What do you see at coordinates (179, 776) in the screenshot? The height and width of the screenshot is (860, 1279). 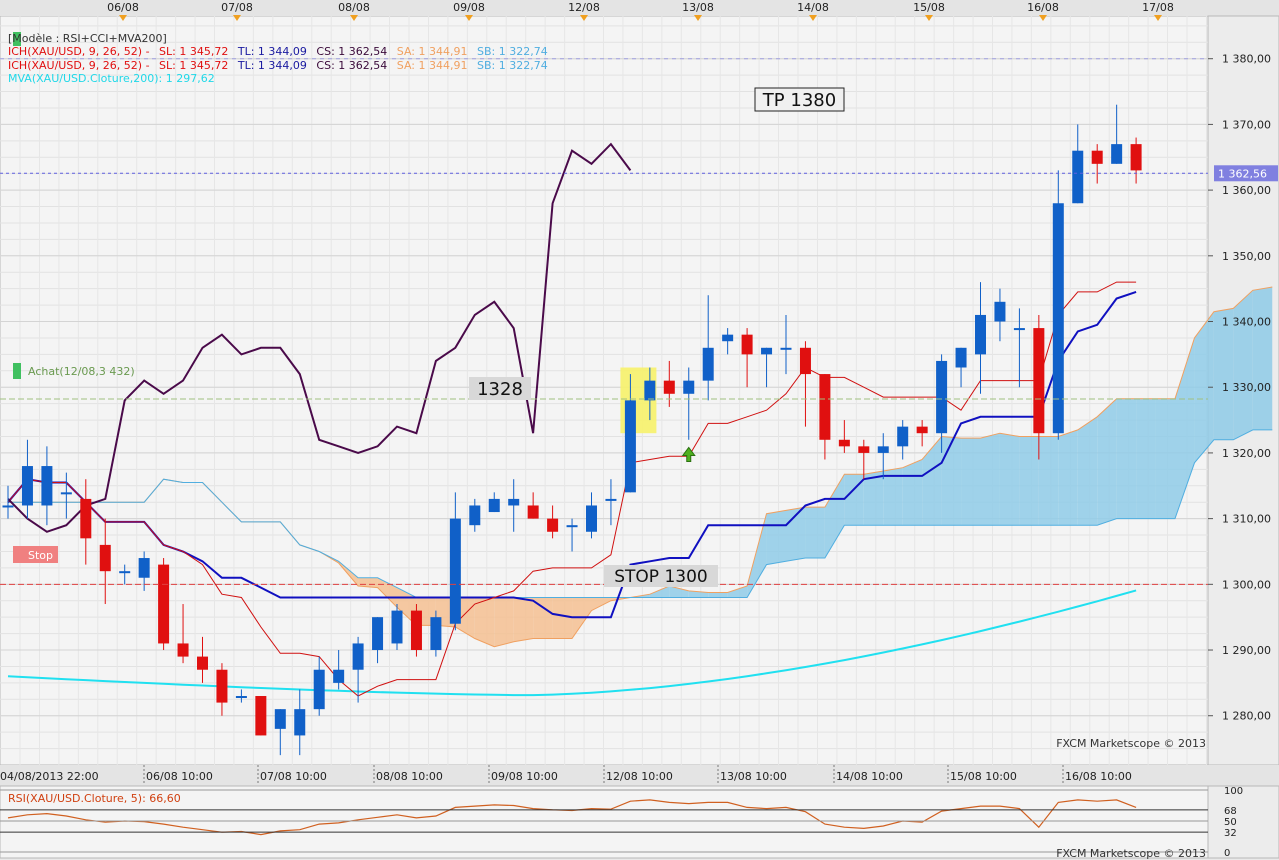 I see `bottom-date-label: 06/08 10:00` at bounding box center [179, 776].